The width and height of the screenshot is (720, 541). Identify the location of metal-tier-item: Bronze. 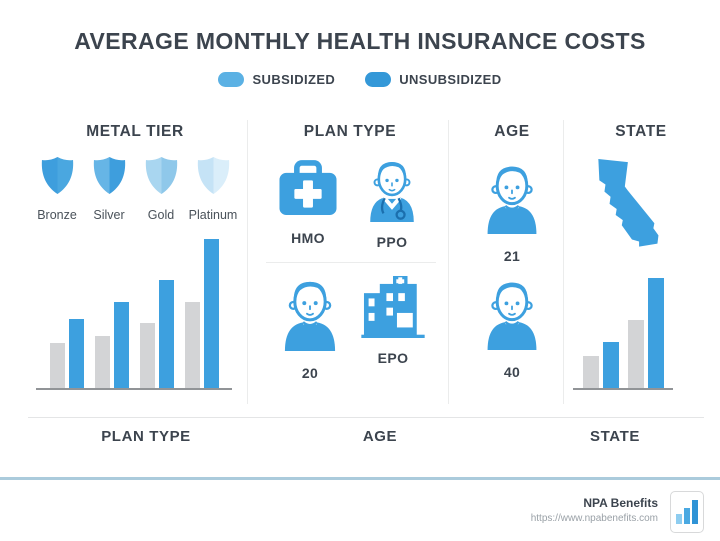
(57, 188).